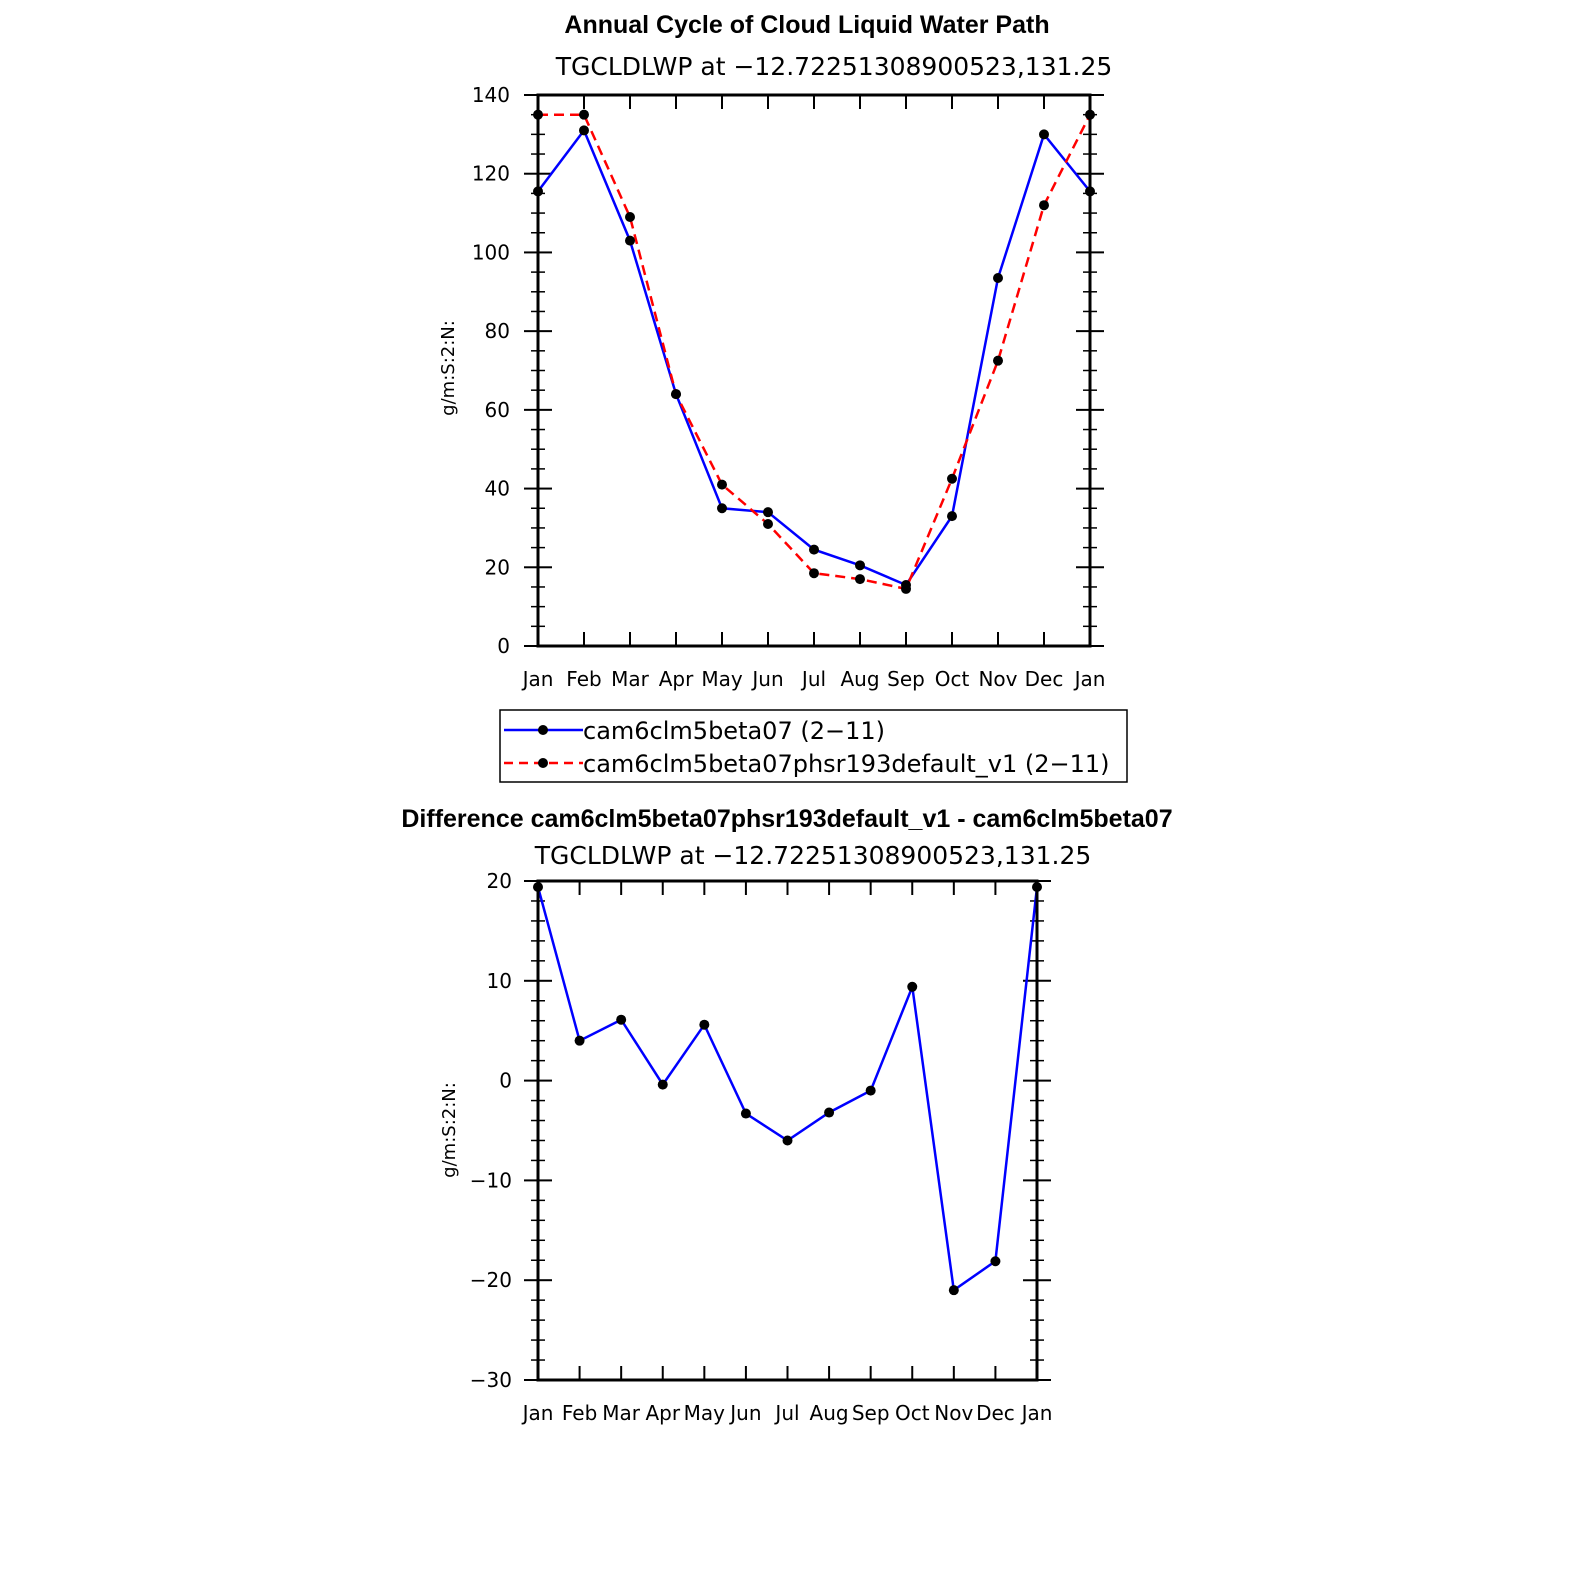 Image resolution: width=1574 pixels, height=1574 pixels. I want to click on annual-cycle-frame, so click(814, 370).